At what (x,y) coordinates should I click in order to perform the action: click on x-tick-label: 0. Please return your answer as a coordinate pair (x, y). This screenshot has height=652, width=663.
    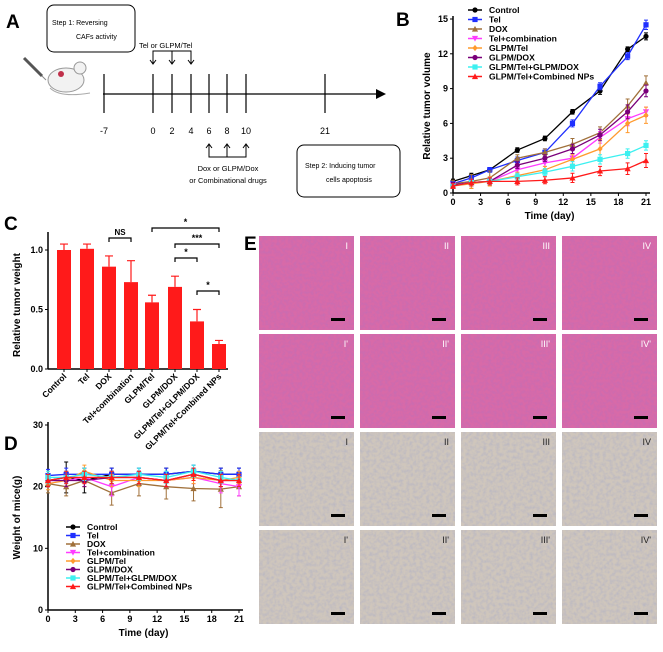
    Looking at the image, I should click on (47, 619).